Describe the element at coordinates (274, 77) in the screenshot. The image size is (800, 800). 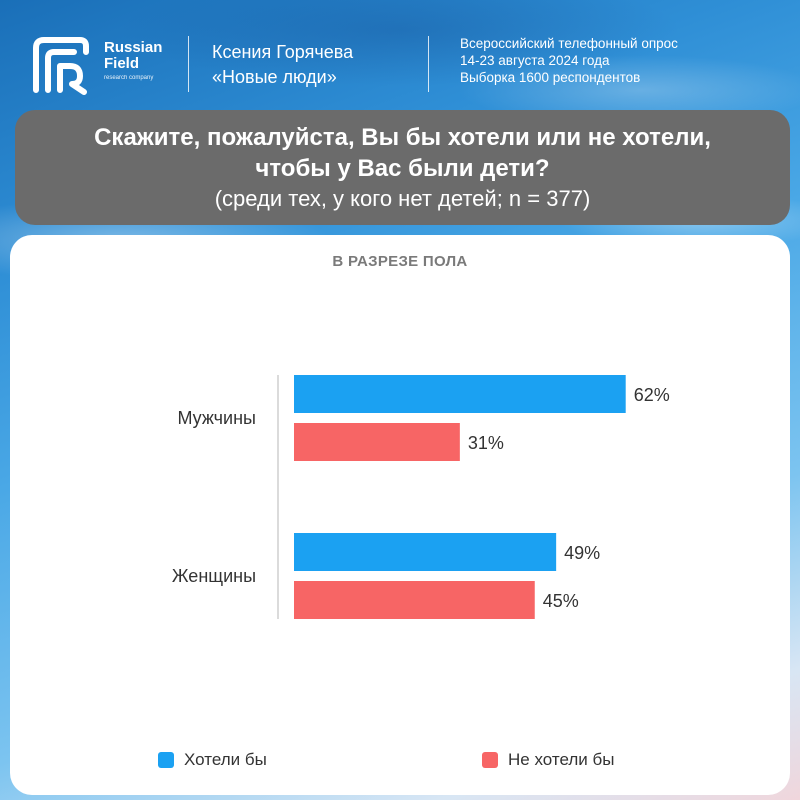
I see `project-name: «Новые люди»` at that location.